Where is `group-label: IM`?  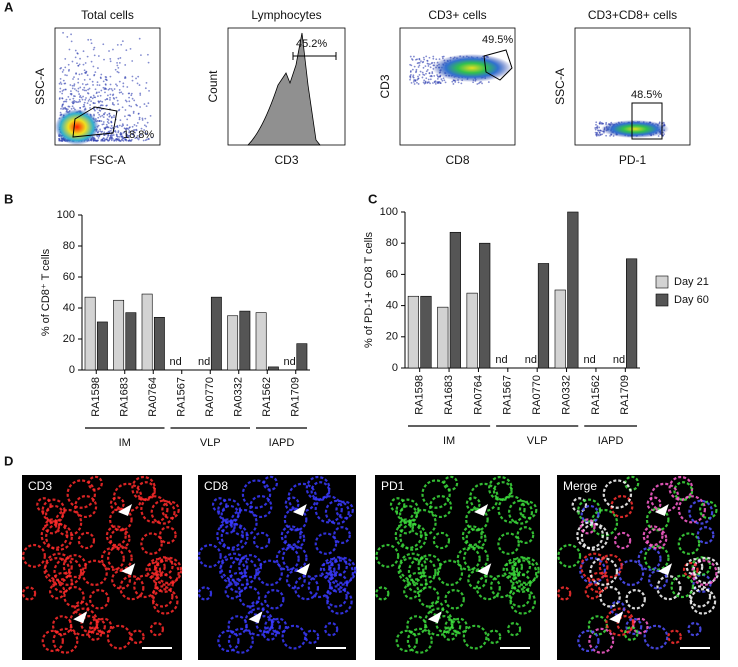 group-label: IM is located at coordinates (125, 443).